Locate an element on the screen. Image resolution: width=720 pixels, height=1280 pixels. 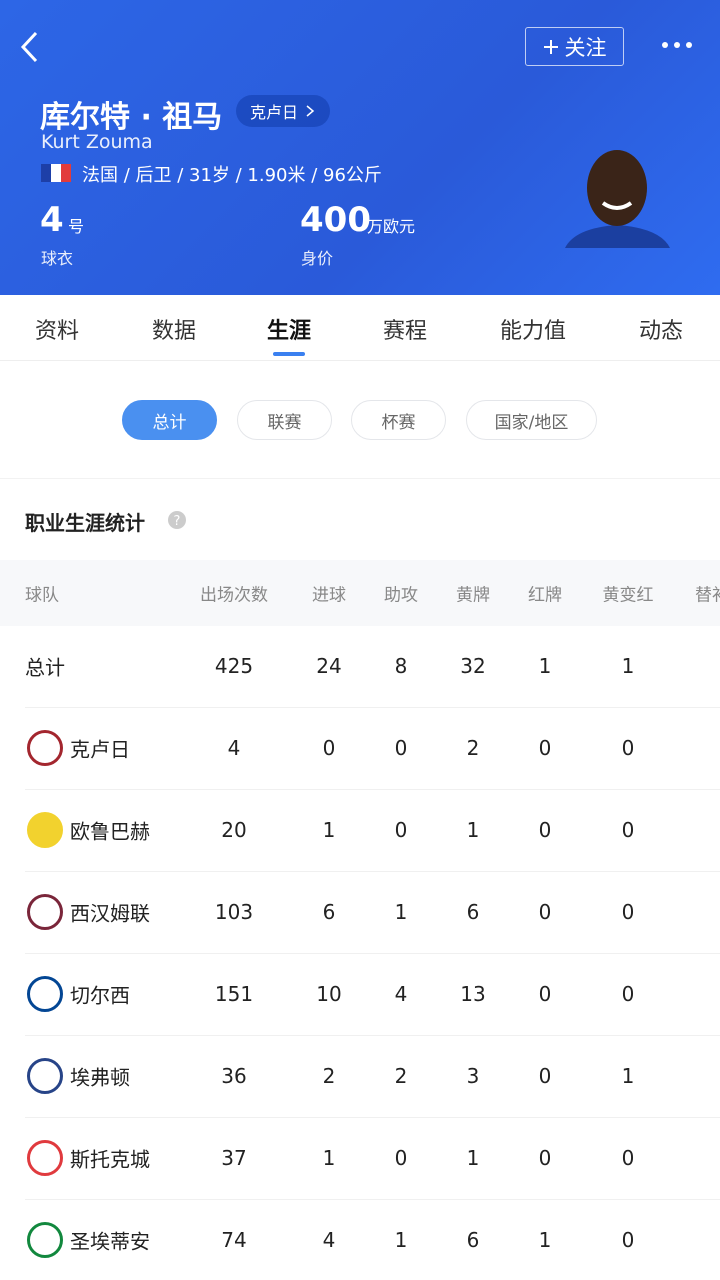
stat-value: 74 is located at coordinates (234, 1240).